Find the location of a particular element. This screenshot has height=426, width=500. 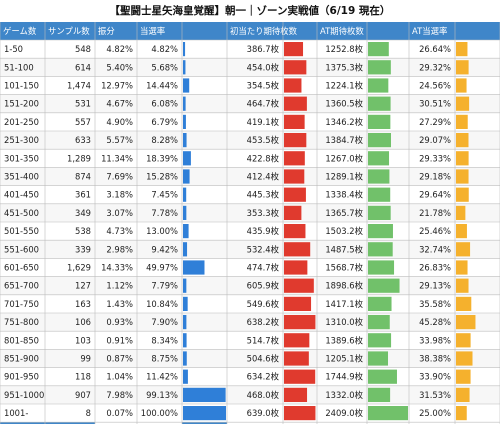

first-hit-cell: 419.1枚 is located at coordinates (263, 122).